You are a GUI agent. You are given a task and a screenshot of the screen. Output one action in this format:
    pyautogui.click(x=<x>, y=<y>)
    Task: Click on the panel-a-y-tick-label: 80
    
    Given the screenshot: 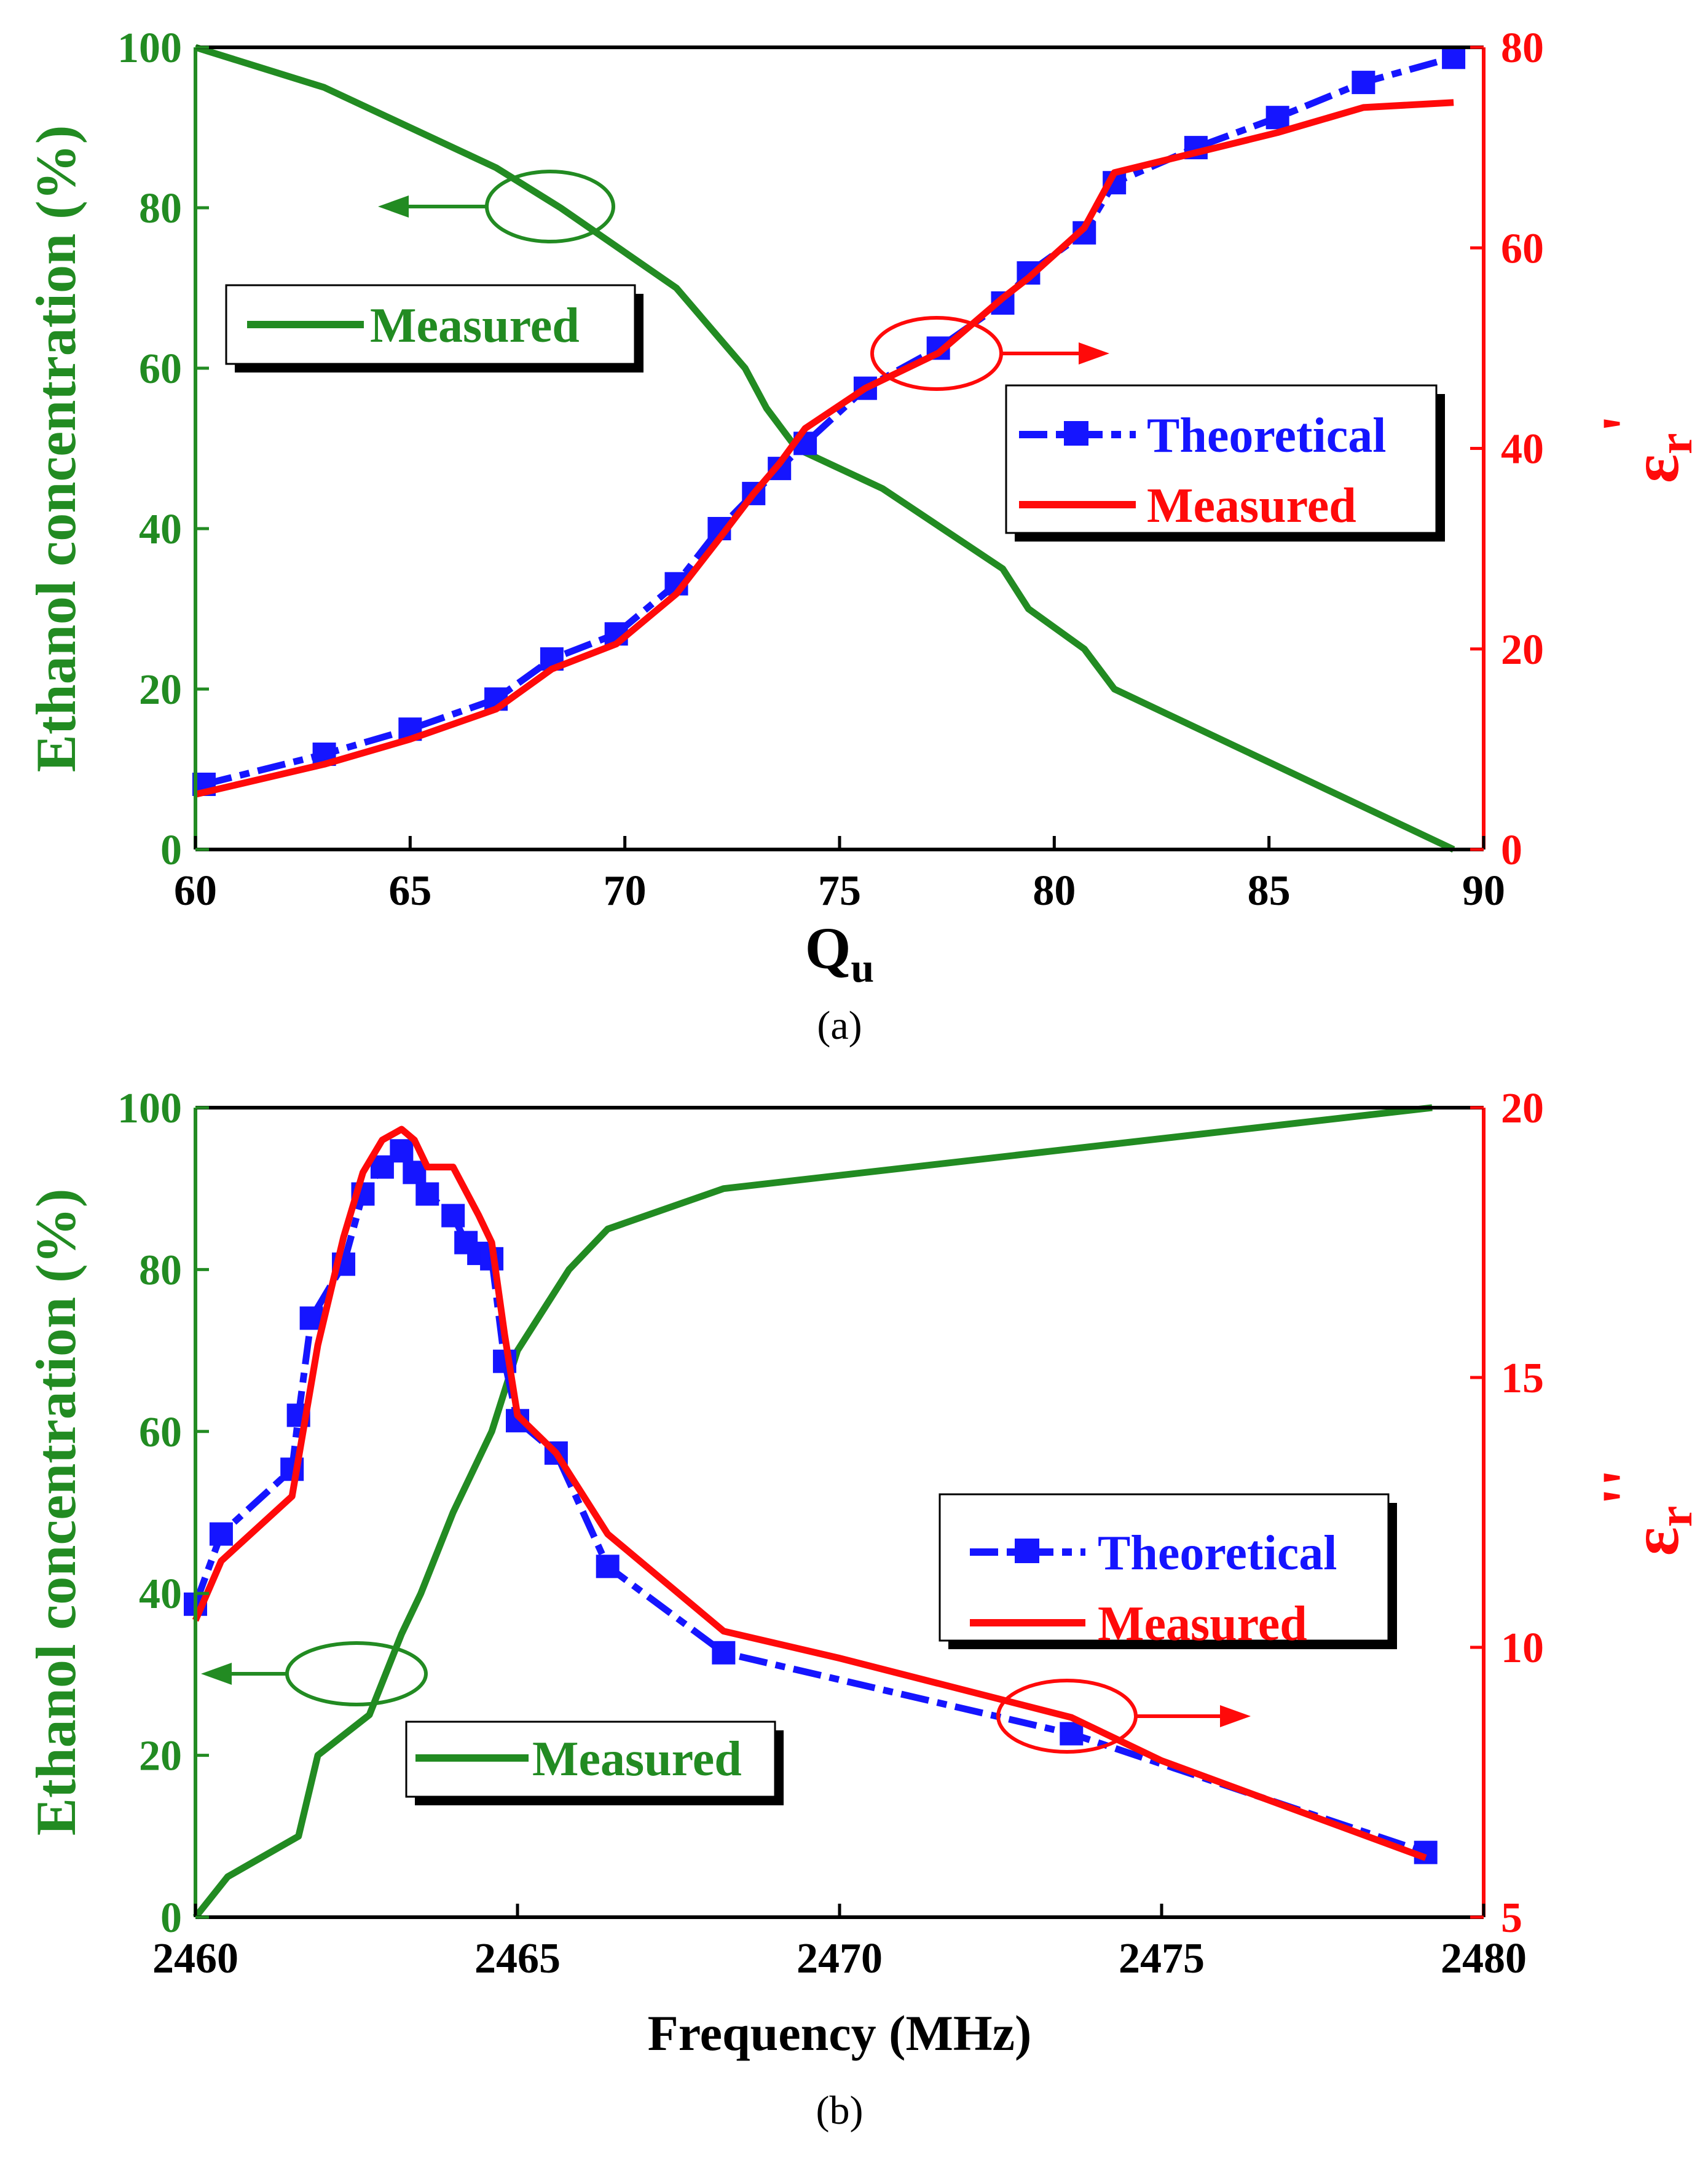 What is the action you would take?
    pyautogui.click(x=160, y=208)
    